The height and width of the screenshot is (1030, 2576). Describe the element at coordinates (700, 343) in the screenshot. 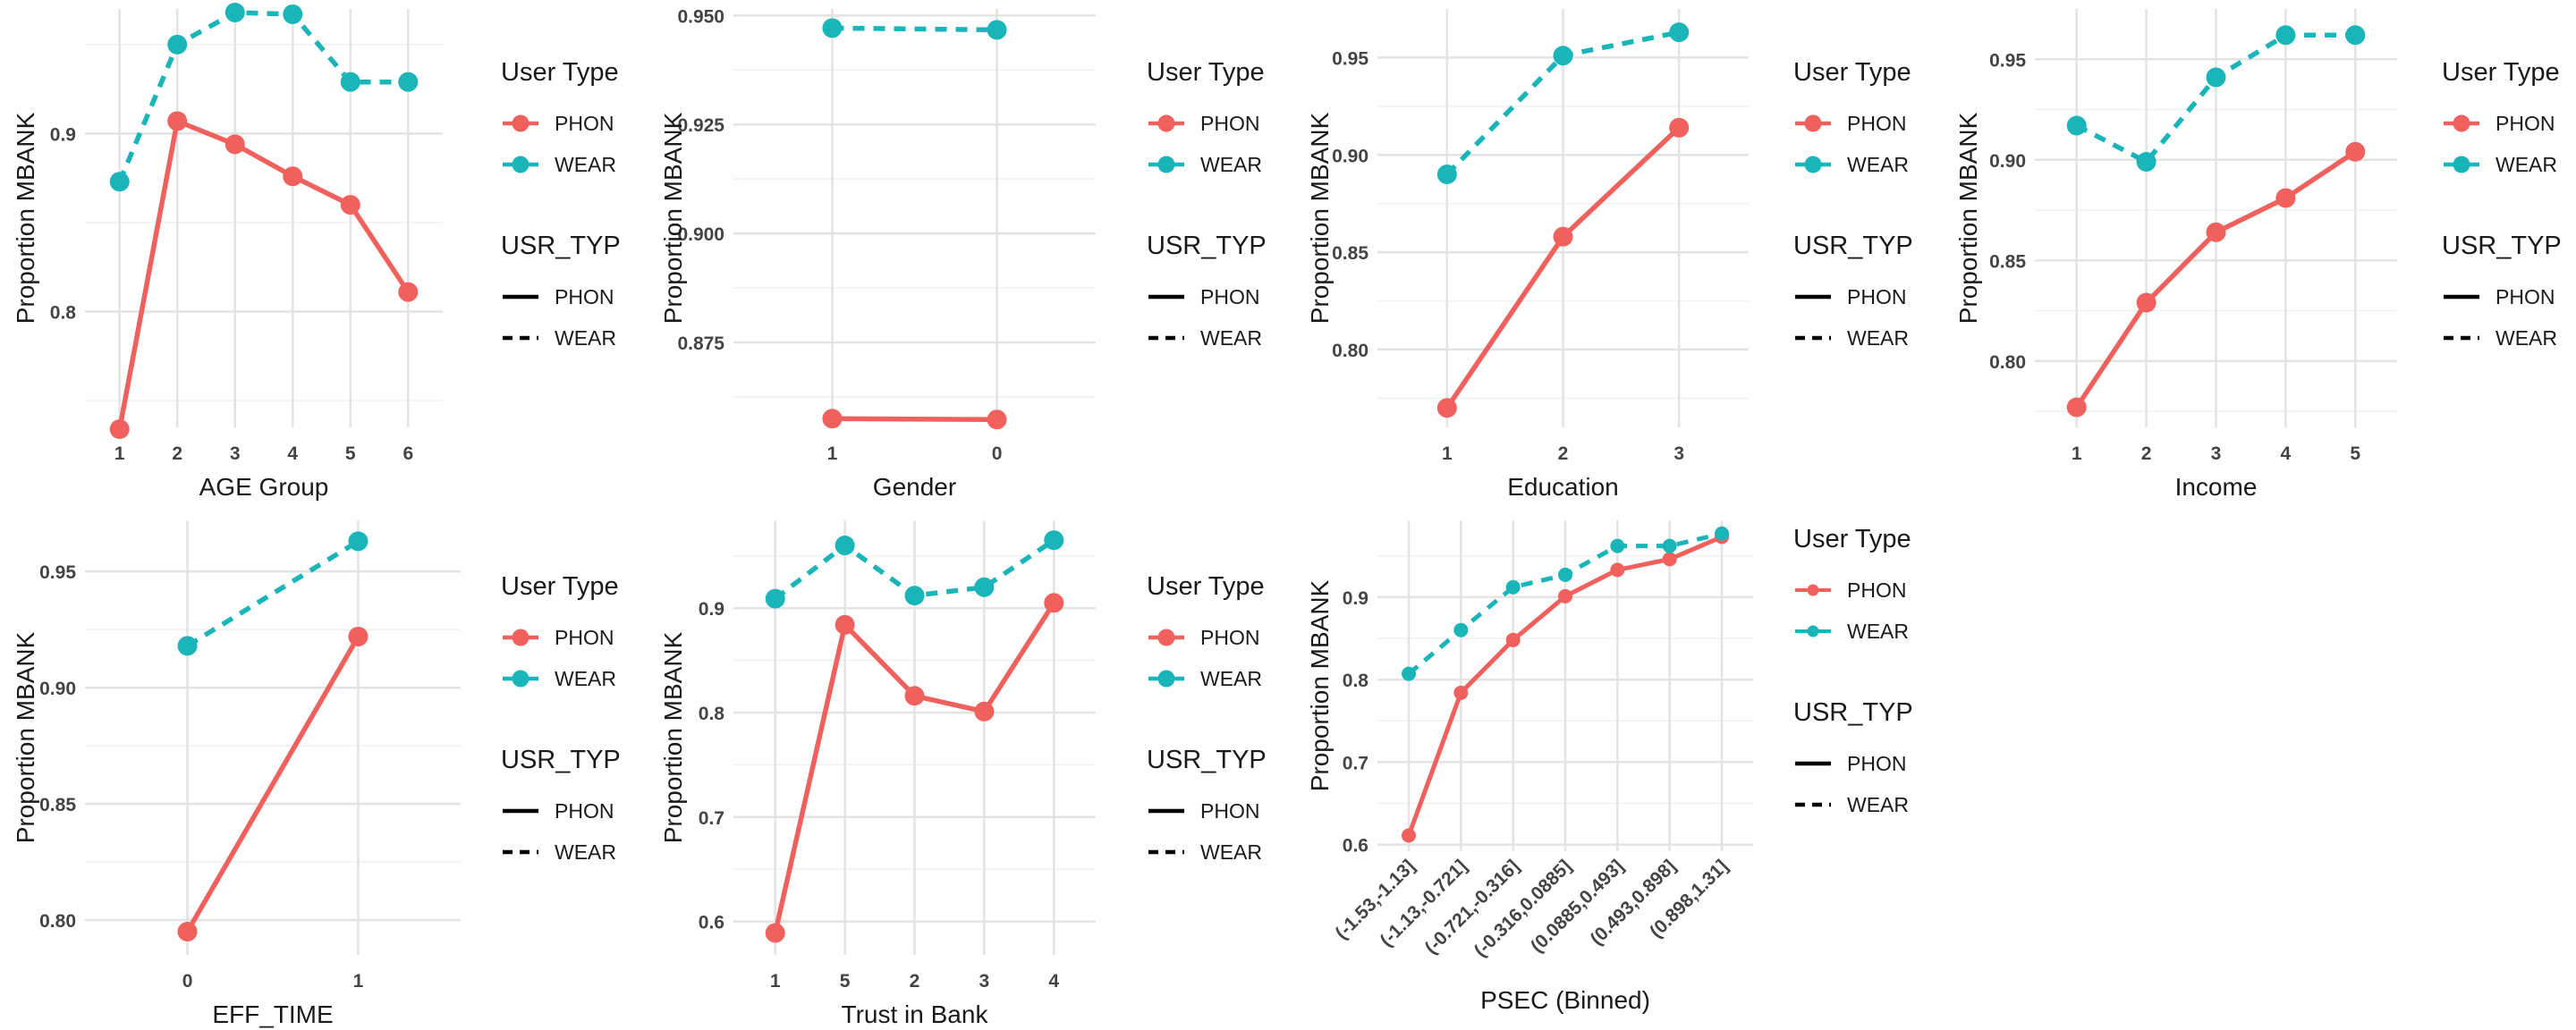

I see `y-tick-label: 0.875` at that location.